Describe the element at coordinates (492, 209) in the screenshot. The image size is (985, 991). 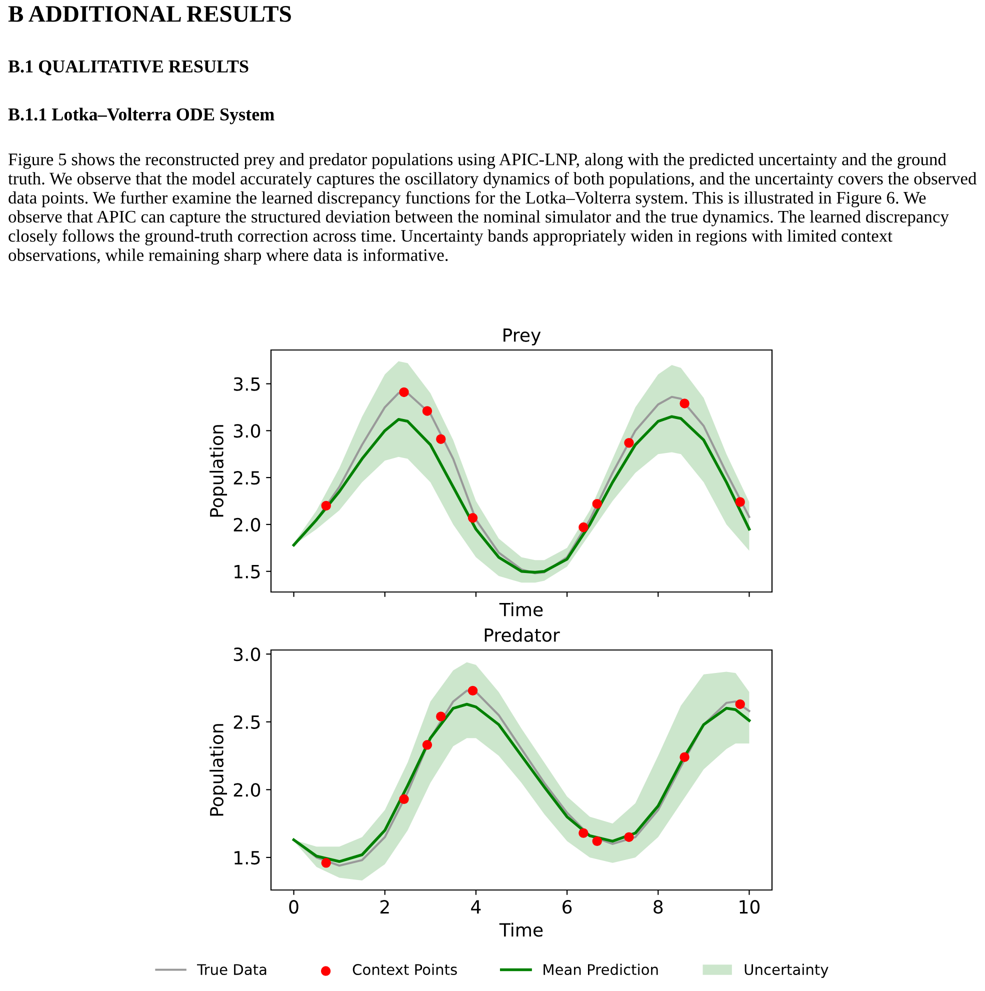
I see `caption: Figure 5 shows the reconstructed prey and predator populations using APIC-LNP, along with the predicted uncertainty and the ground truth. We observe that the model accurately captures the oscillatory dynamics of both populations, and the uncertainty covers the observed data points. We further examine the learned discrepancy functions for the Lotka–Volterra system. This is illustrated in Figure 6. We observe that APIC can capture the structured deviation between the nominal simulator and the true dynamics. The learned discrepancy closely follows the ground-truth correction across time. Uncertainty bands appropriately widen in regions with limited context observations, while remaining sharp where data is informative.` at that location.